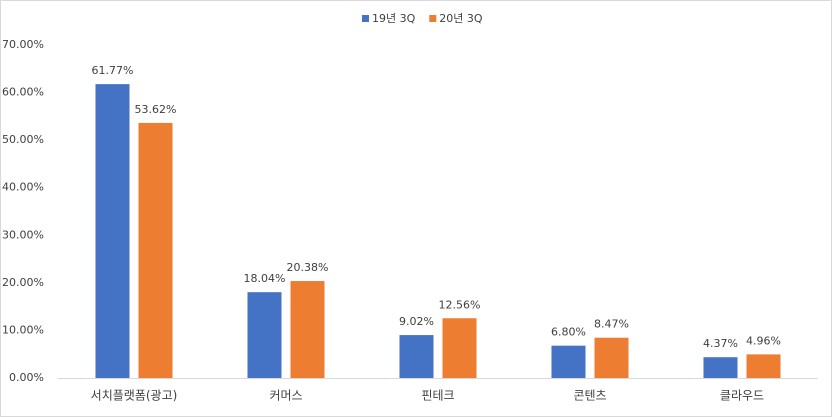 This screenshot has width=832, height=417. What do you see at coordinates (460, 304) in the screenshot?
I see `data-label: 12.56%` at bounding box center [460, 304].